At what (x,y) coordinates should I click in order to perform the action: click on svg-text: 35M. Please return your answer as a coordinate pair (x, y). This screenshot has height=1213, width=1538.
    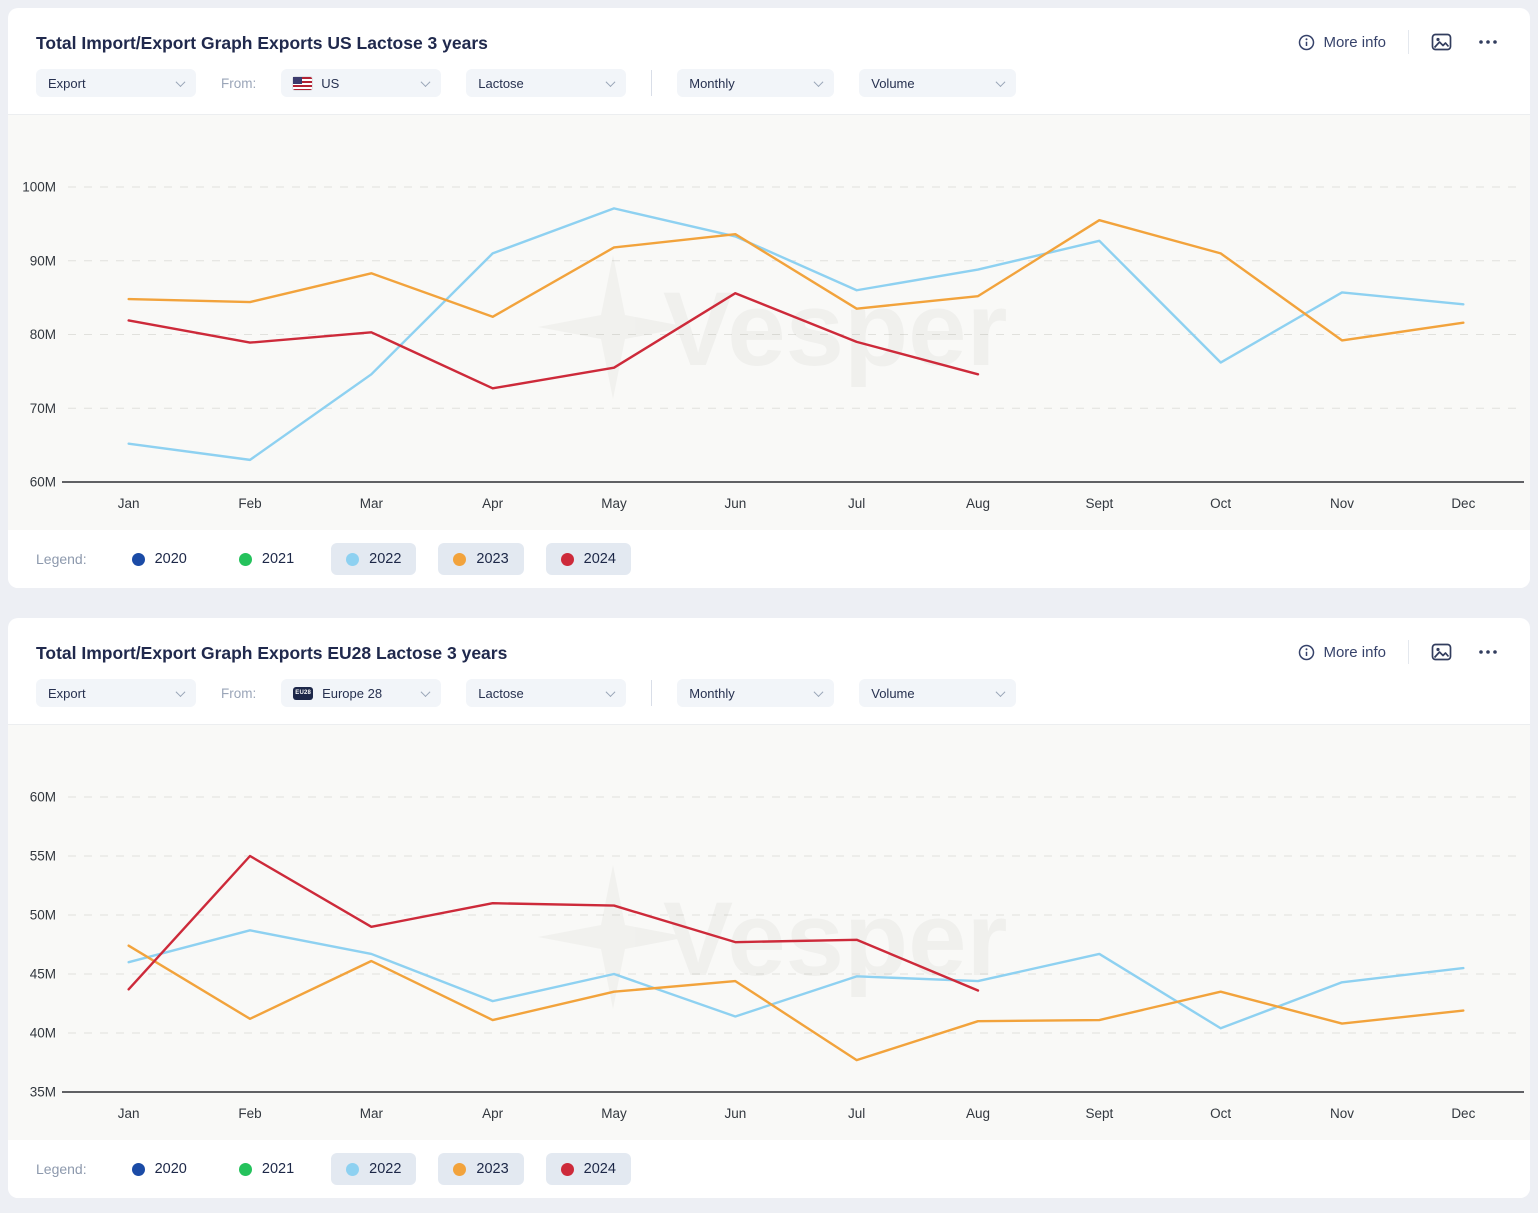
    Looking at the image, I should click on (43, 1092).